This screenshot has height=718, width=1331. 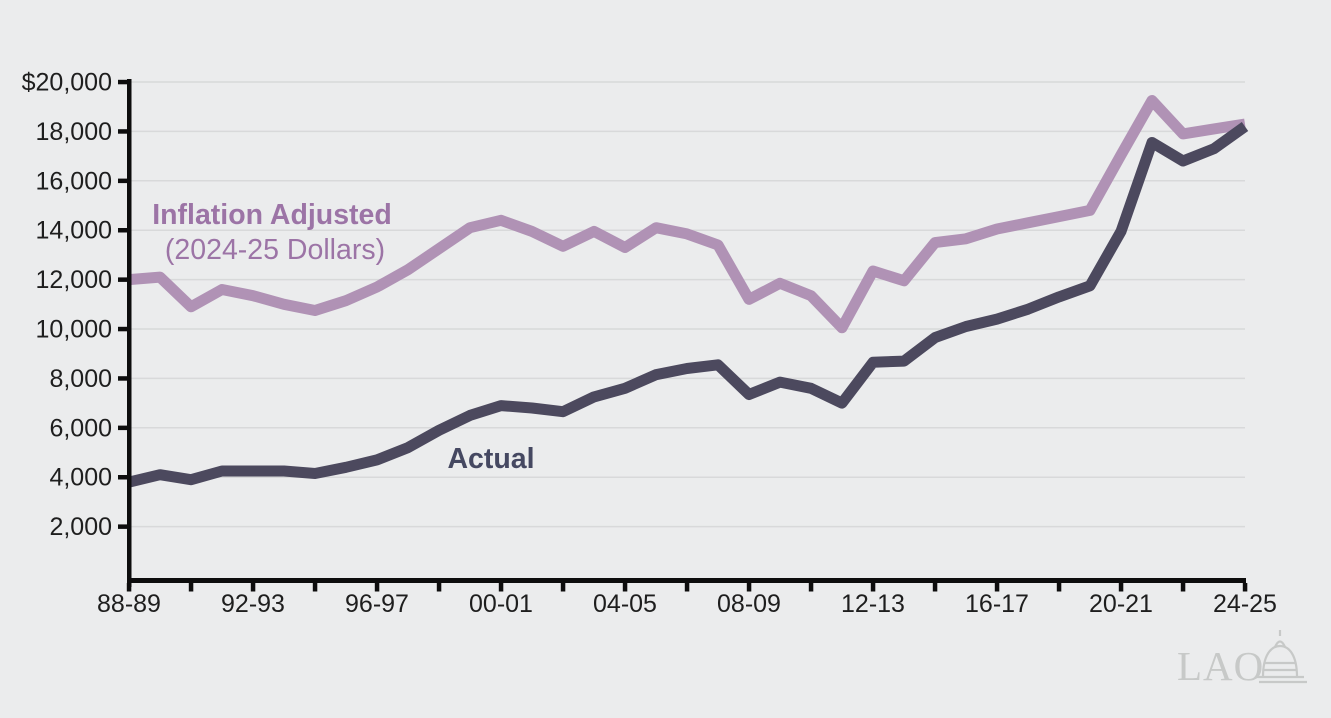 I want to click on x-axis-tick-label: 20-21, so click(x=1121, y=604).